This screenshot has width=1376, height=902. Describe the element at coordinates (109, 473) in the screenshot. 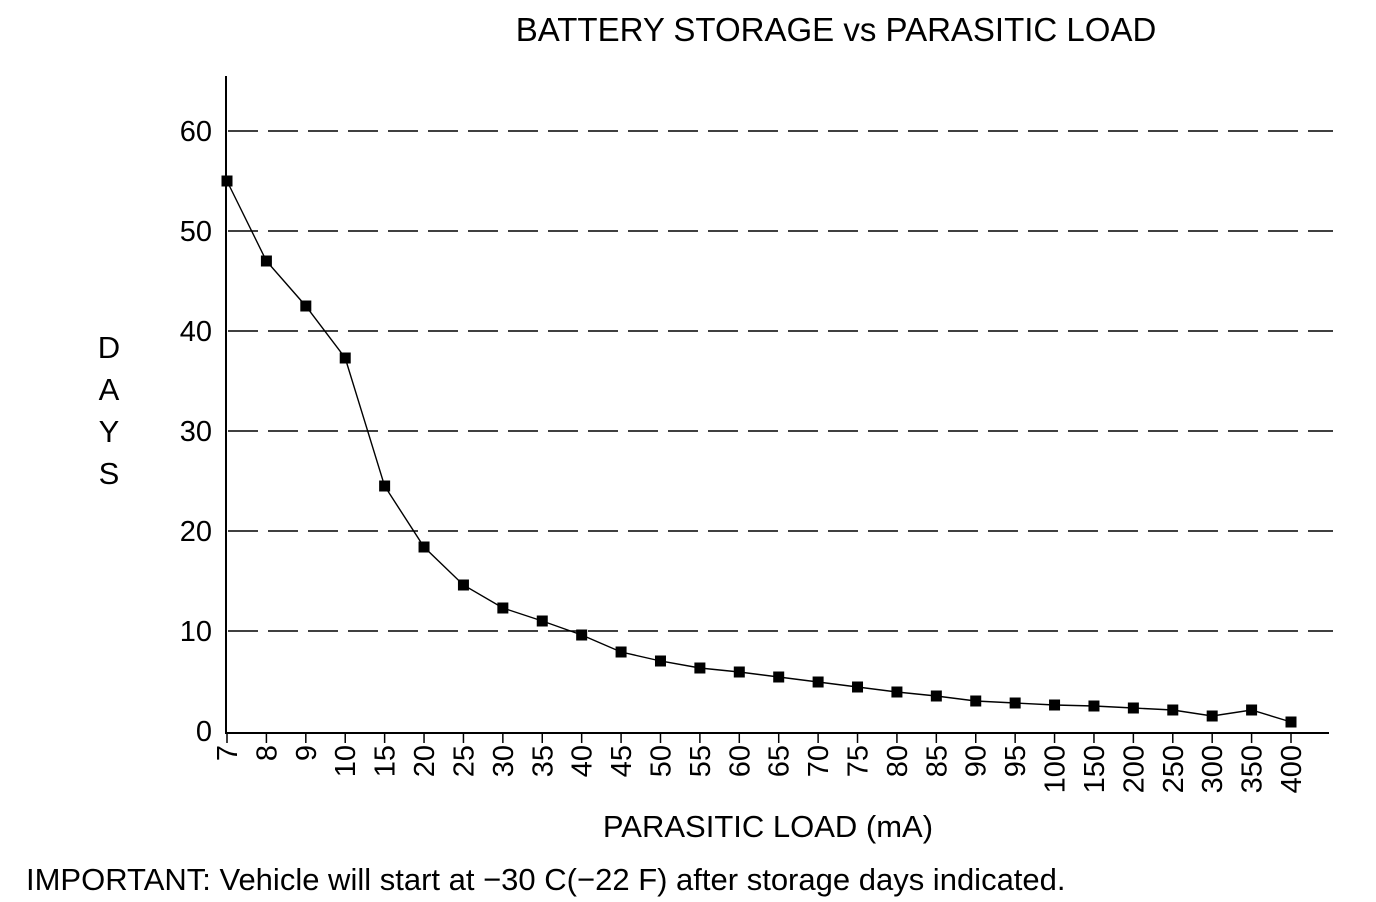

I see `y-axis-label-letter: S` at that location.